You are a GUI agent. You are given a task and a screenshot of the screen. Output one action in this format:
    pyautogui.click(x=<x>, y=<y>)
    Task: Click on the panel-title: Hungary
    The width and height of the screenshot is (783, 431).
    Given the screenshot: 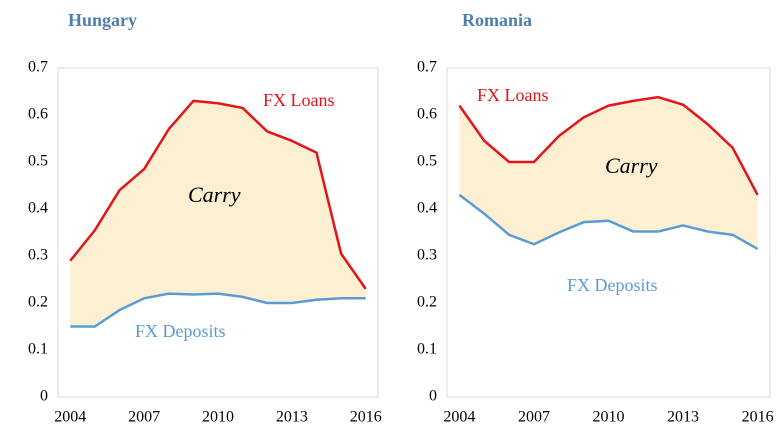 What is the action you would take?
    pyautogui.click(x=102, y=20)
    